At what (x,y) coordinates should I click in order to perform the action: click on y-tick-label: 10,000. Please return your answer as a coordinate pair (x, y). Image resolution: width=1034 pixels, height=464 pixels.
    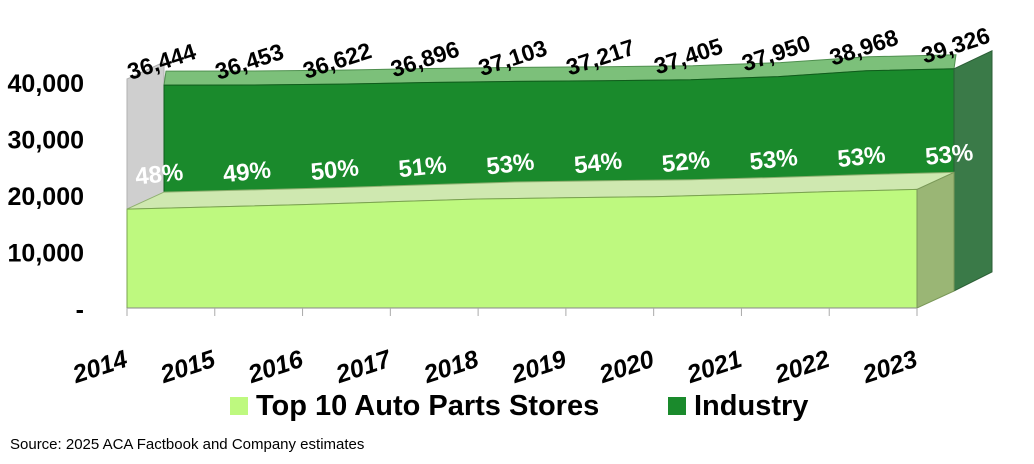
    Looking at the image, I should click on (46, 254).